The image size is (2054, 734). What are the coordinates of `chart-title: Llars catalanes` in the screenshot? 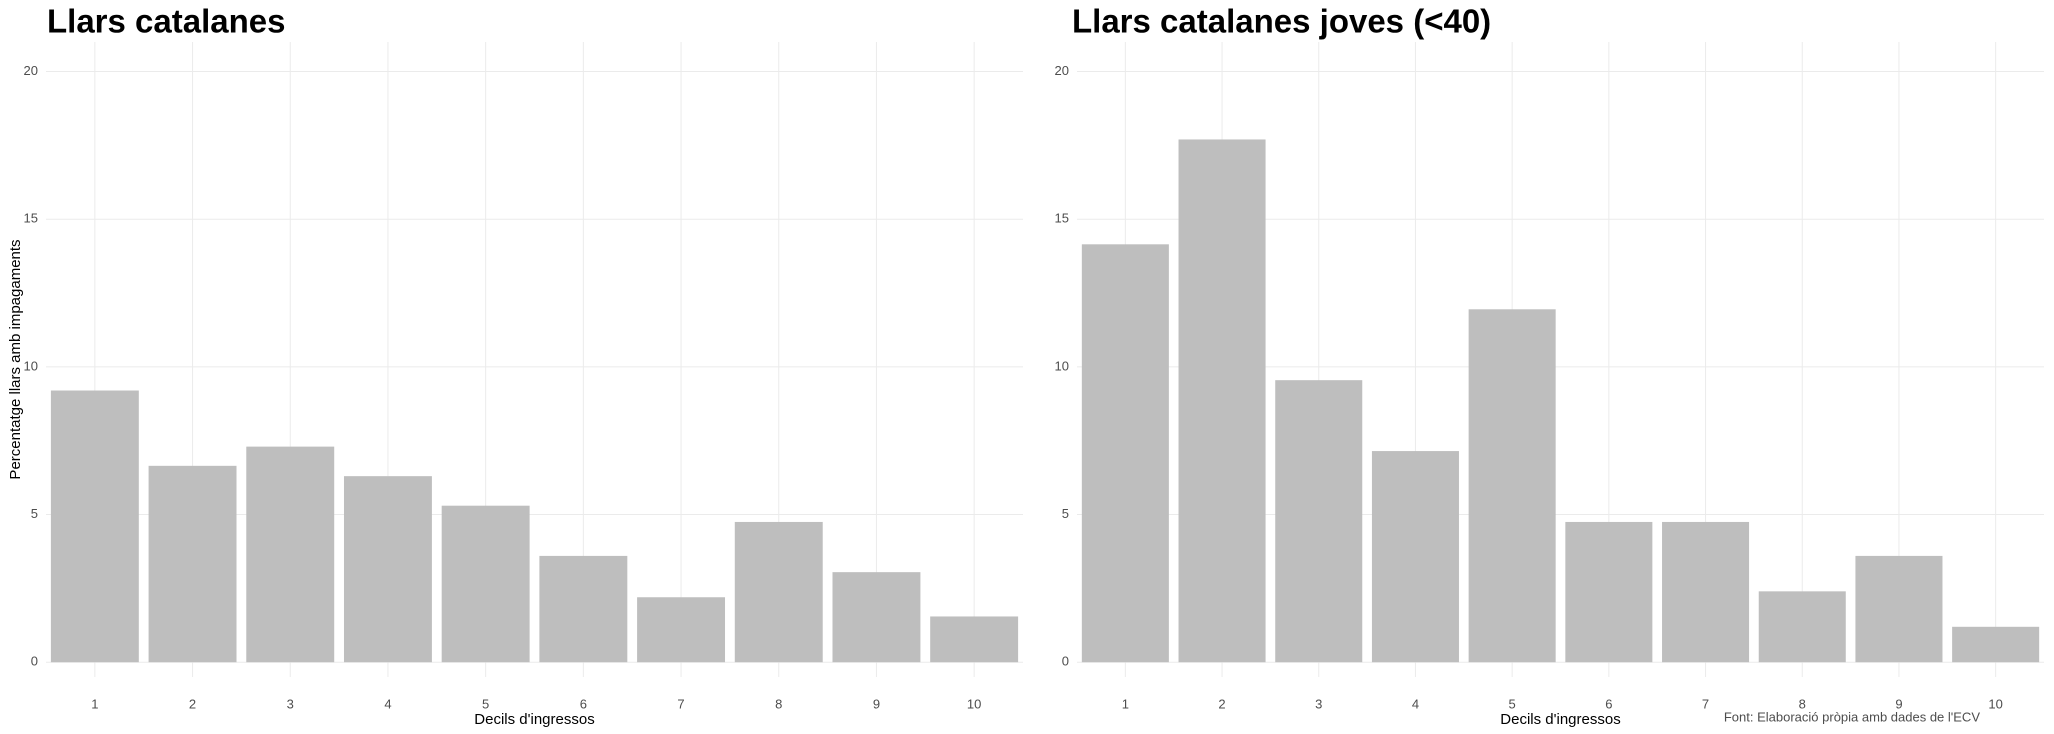 It's located at (166, 21).